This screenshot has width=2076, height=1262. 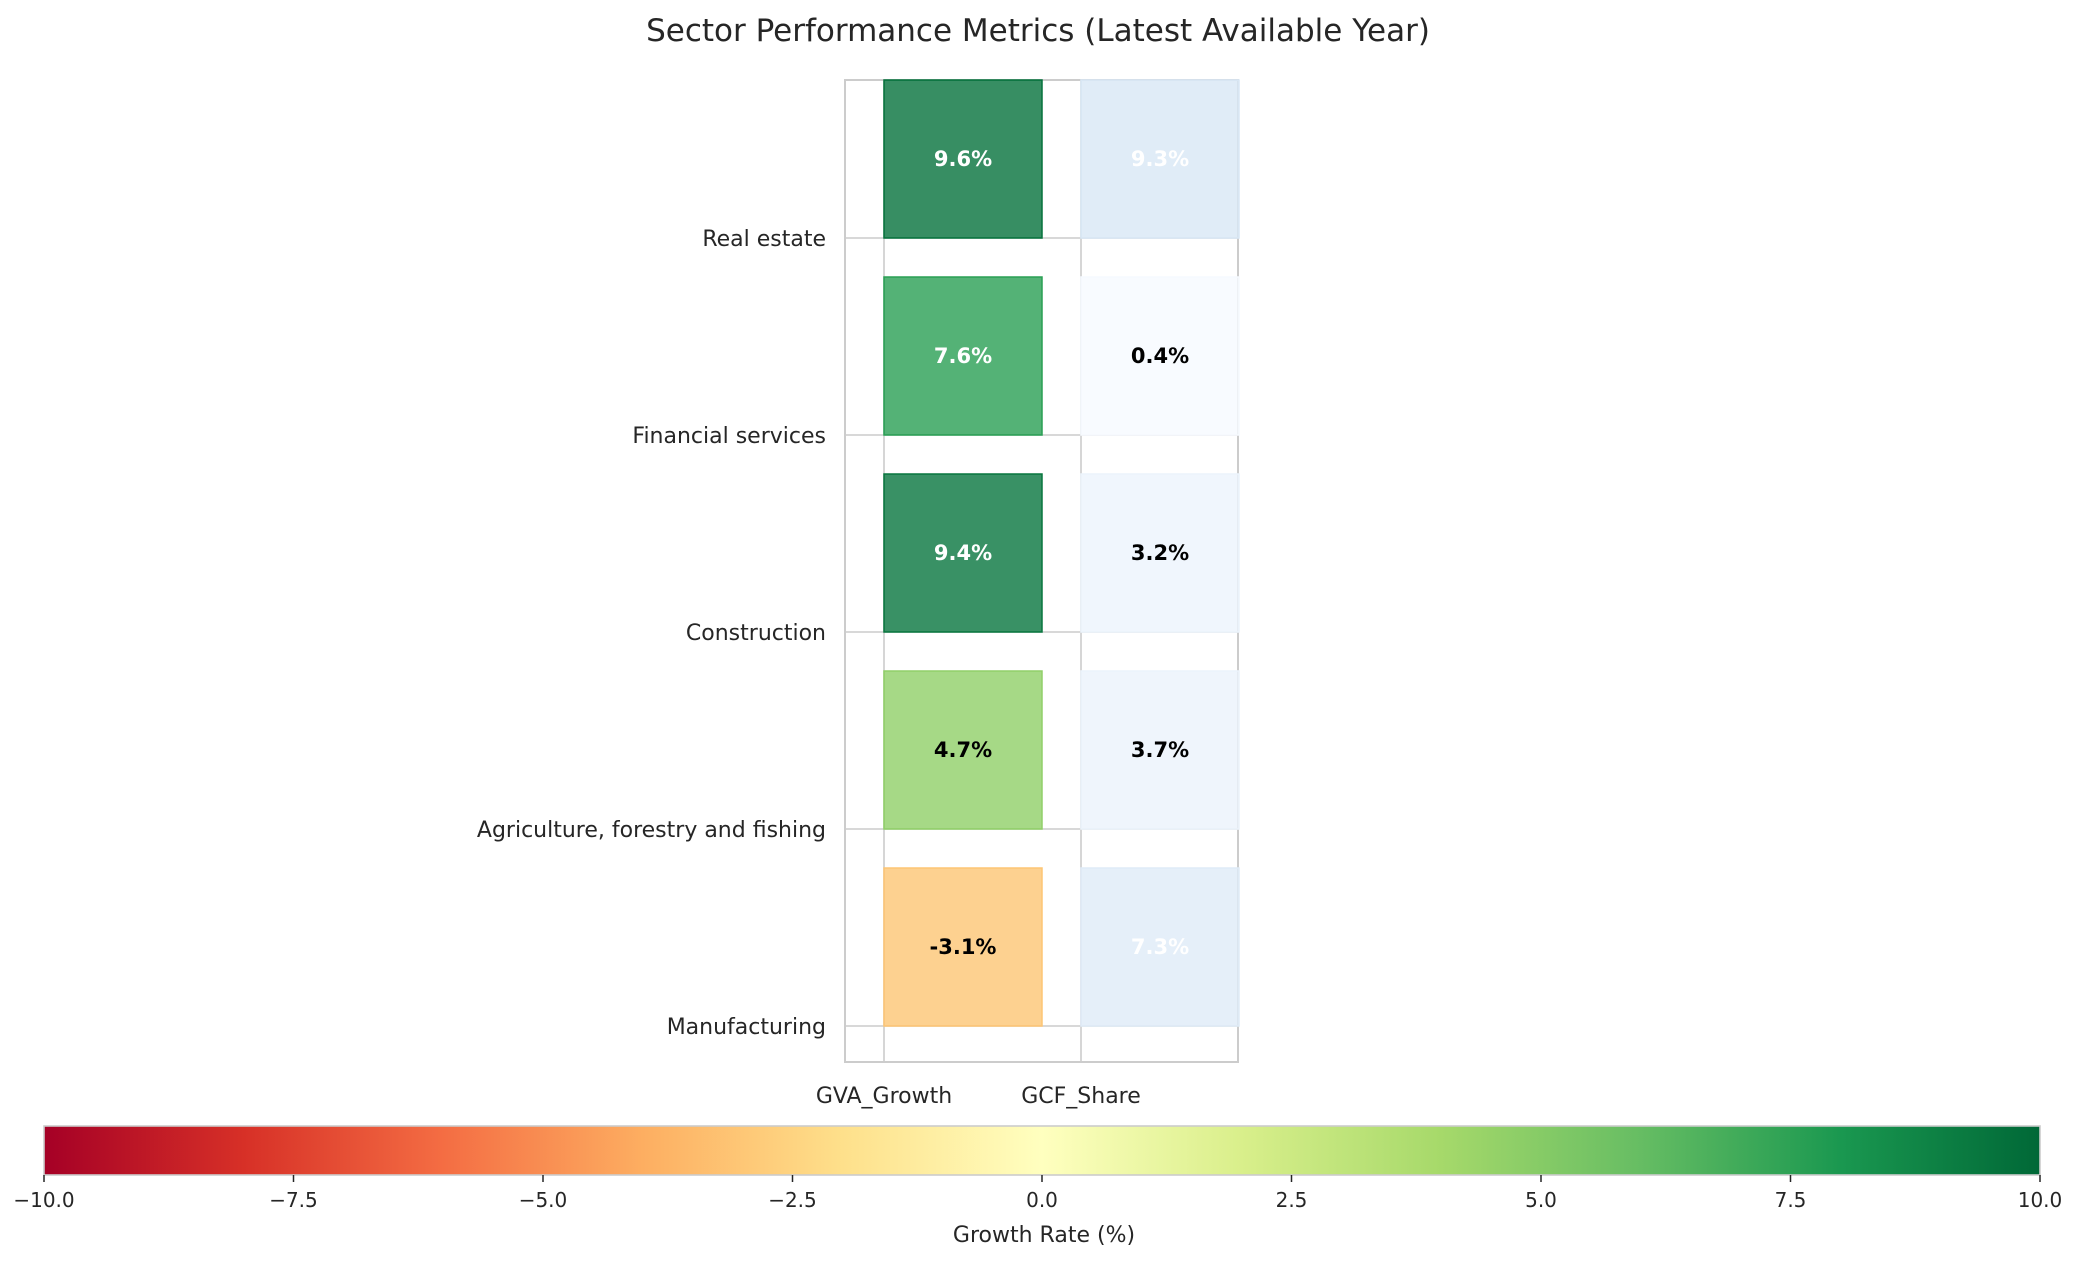 What do you see at coordinates (293, 1200) in the screenshot?
I see `colorbar-tick-label: −7.5` at bounding box center [293, 1200].